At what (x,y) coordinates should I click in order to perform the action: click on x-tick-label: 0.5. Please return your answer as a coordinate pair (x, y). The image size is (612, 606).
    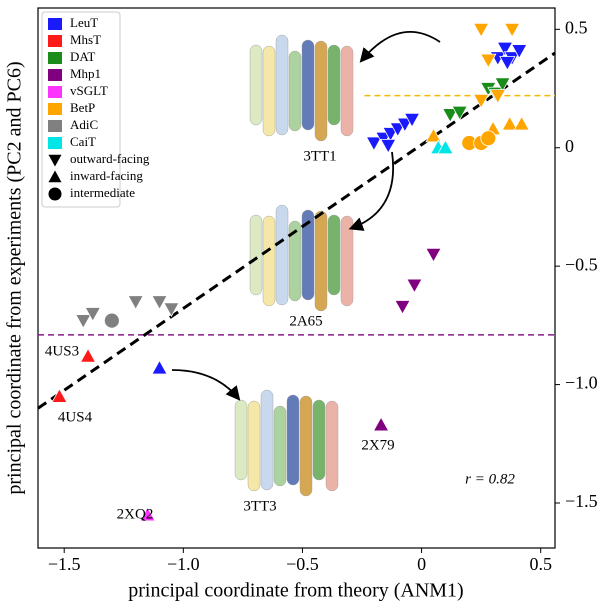
    Looking at the image, I should click on (540, 564).